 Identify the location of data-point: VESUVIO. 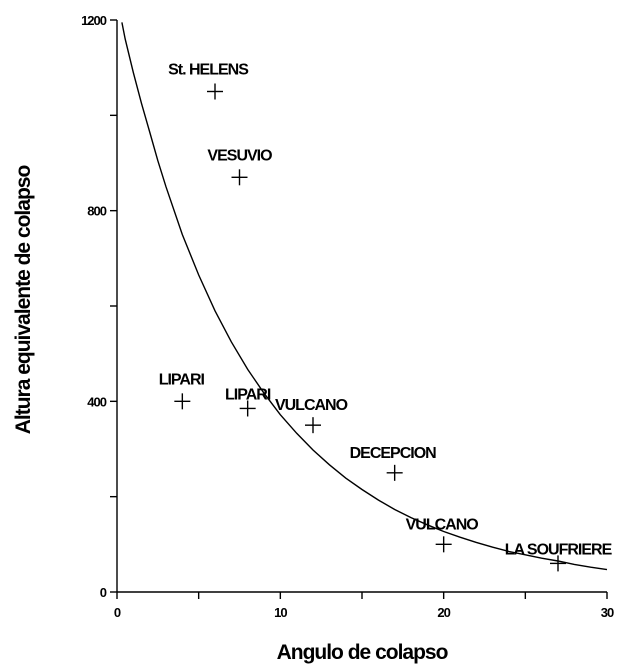
(240, 166).